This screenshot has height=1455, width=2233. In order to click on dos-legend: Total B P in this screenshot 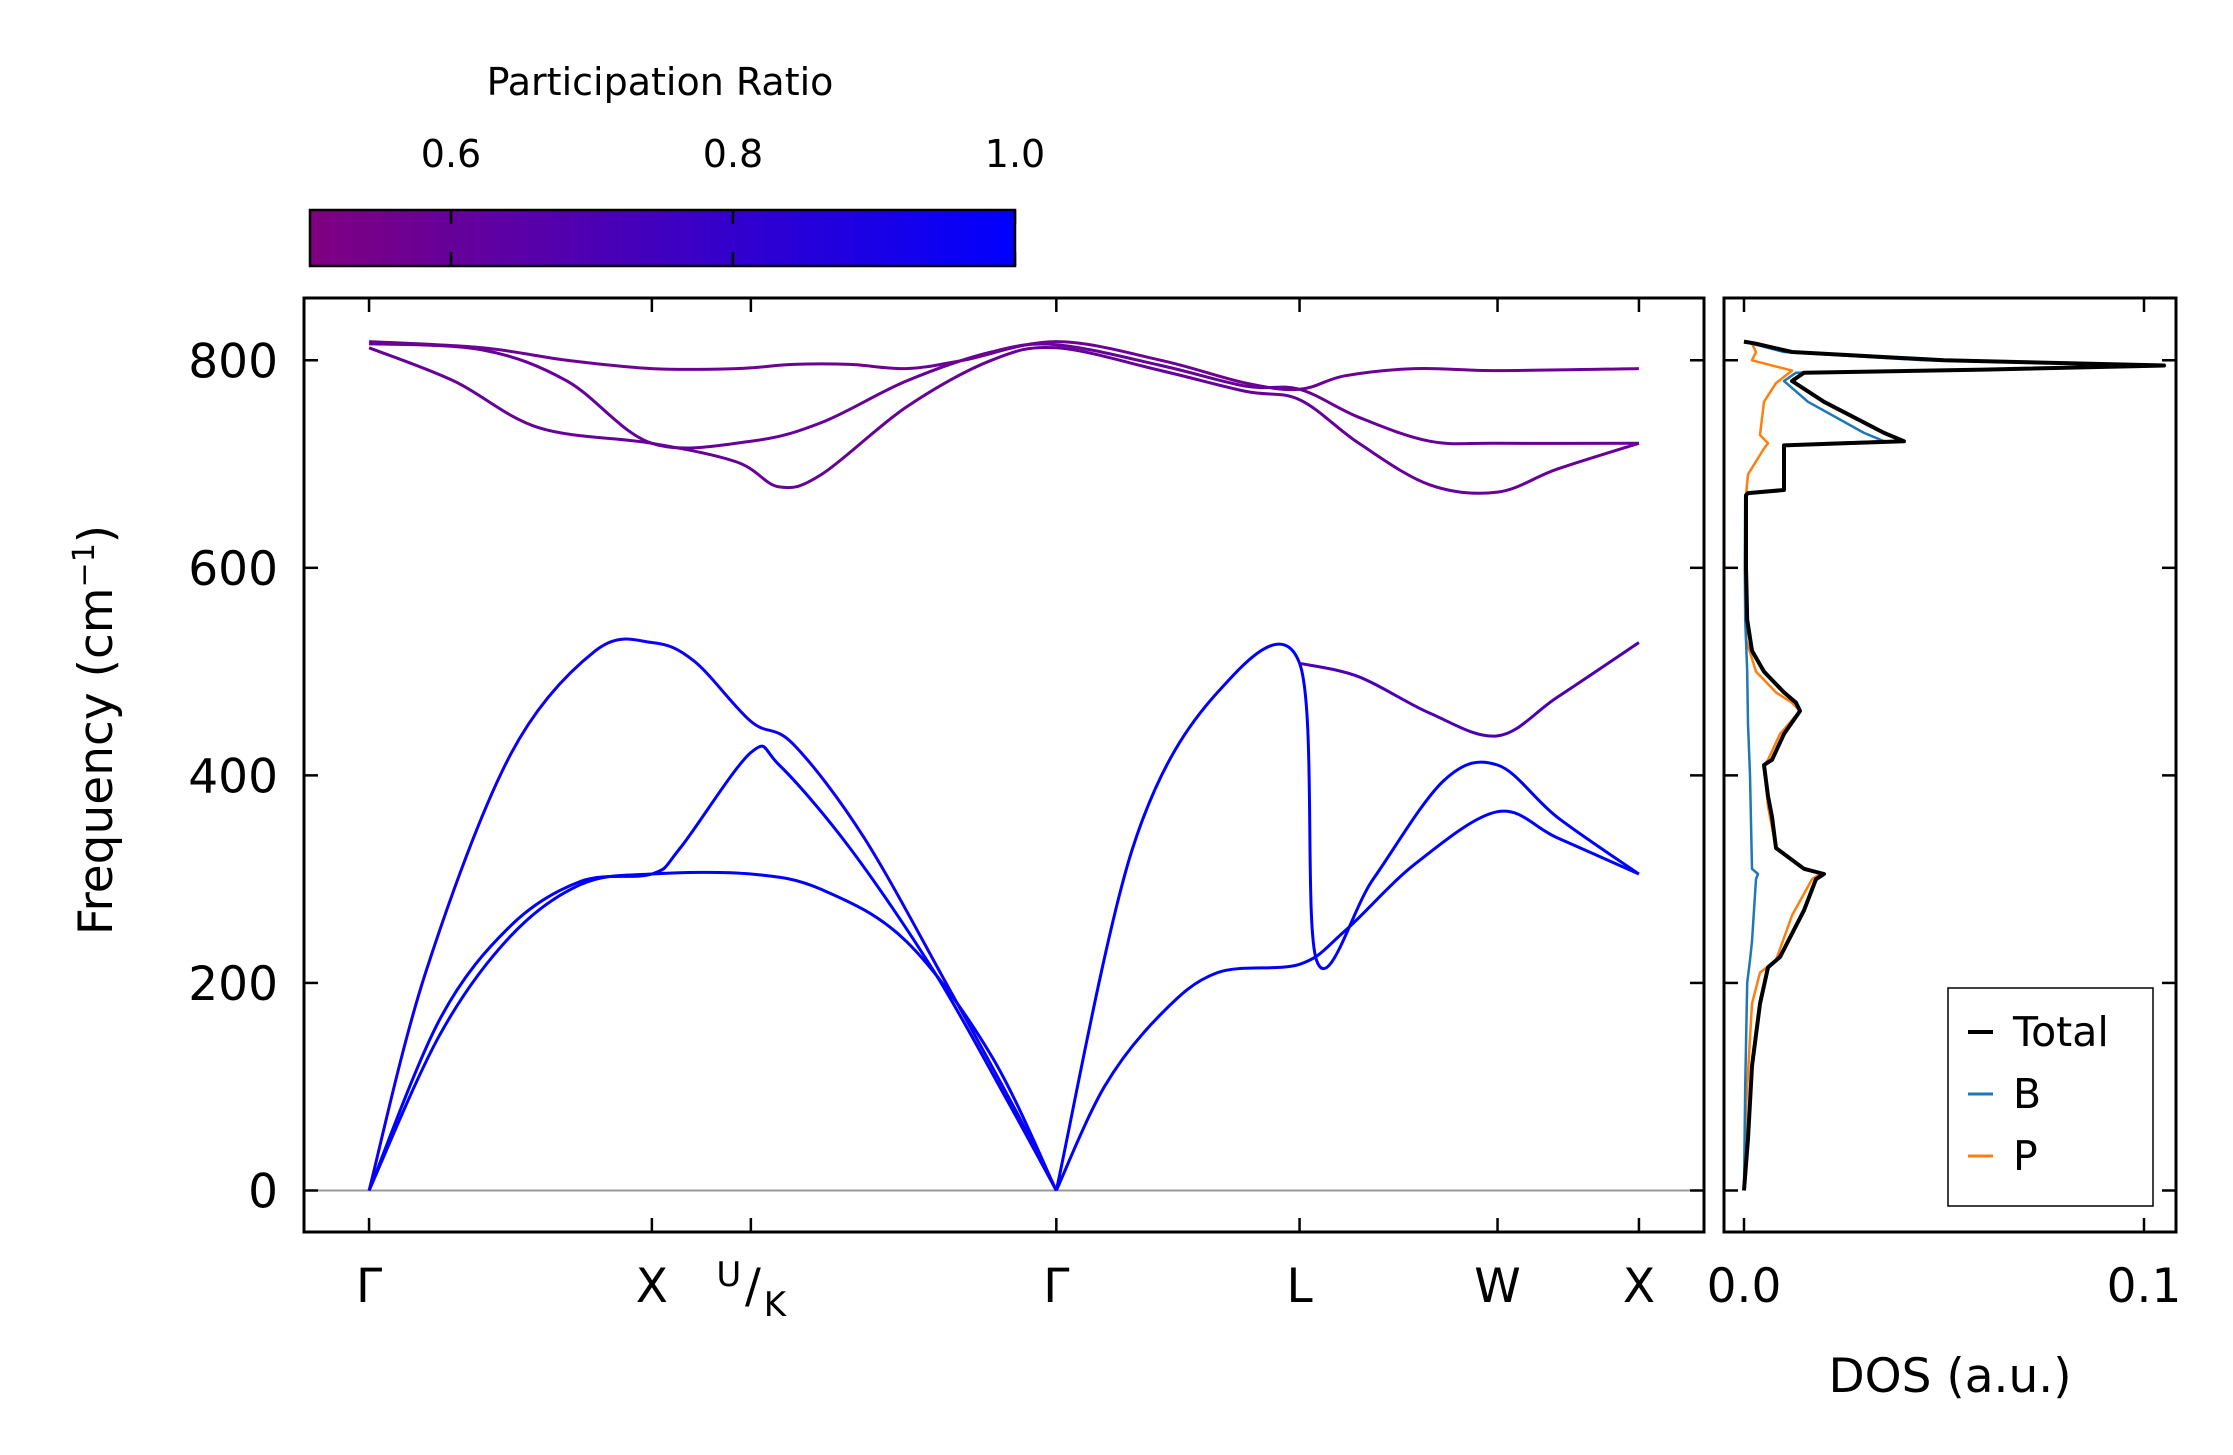, I will do `click(2050, 1097)`.